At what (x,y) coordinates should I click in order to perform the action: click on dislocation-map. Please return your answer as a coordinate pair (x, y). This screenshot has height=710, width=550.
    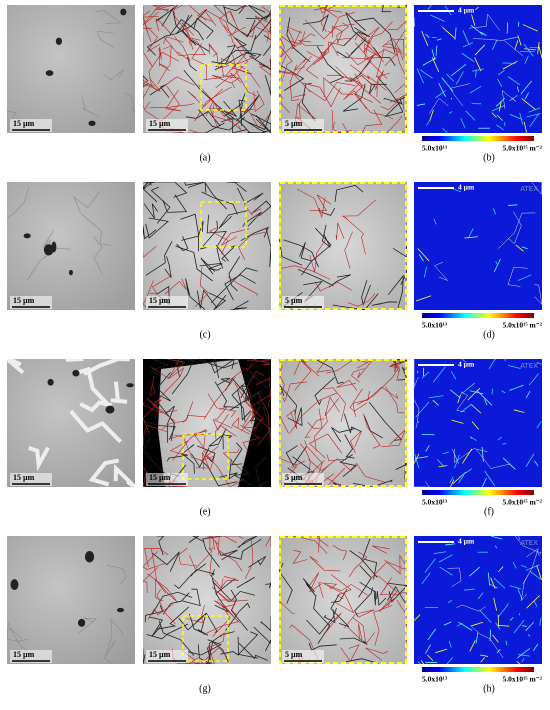
    Looking at the image, I should click on (478, 69).